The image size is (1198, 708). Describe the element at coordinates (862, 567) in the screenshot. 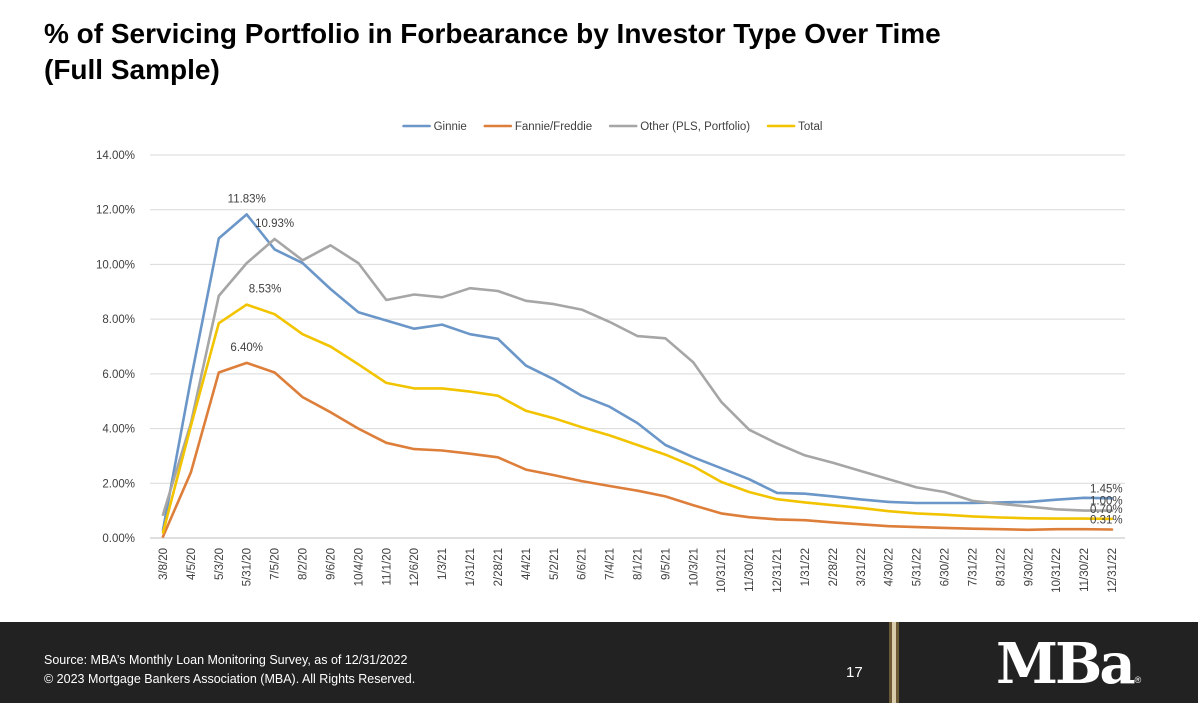

I see `x-tick-label: 3/31/22` at that location.